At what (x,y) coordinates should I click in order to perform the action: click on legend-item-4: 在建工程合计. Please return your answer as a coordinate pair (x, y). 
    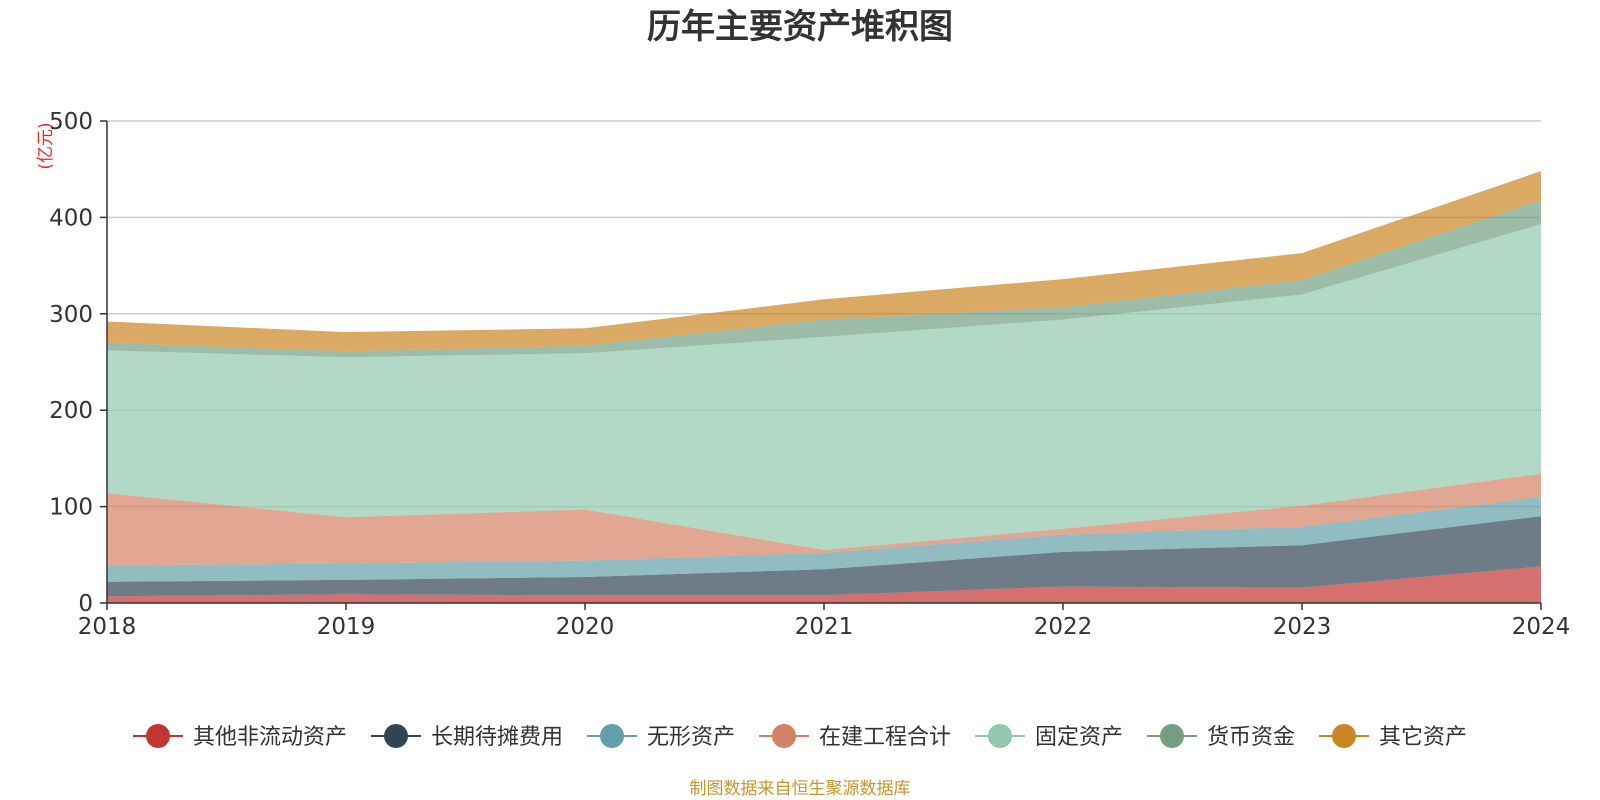
    Looking at the image, I should click on (855, 737).